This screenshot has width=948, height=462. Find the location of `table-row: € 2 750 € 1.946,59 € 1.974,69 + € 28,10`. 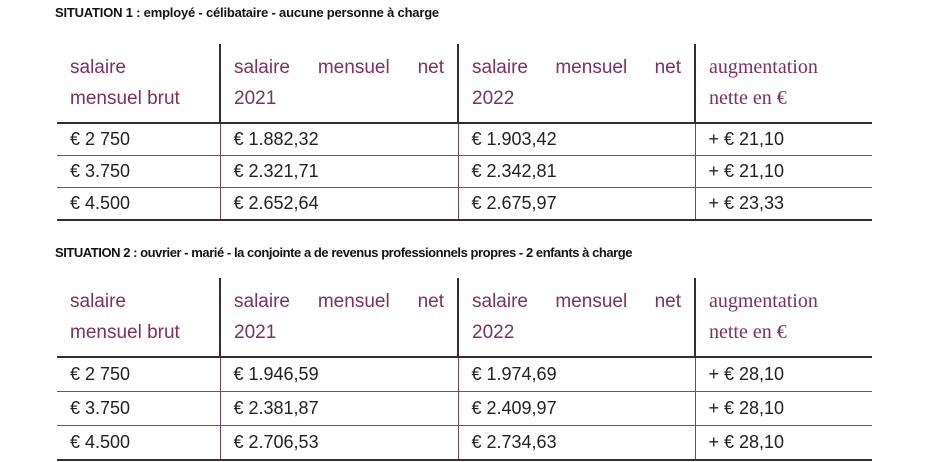

table-row: € 2 750 € 1.946,59 € 1.974,69 + € 28,10 is located at coordinates (464, 374).